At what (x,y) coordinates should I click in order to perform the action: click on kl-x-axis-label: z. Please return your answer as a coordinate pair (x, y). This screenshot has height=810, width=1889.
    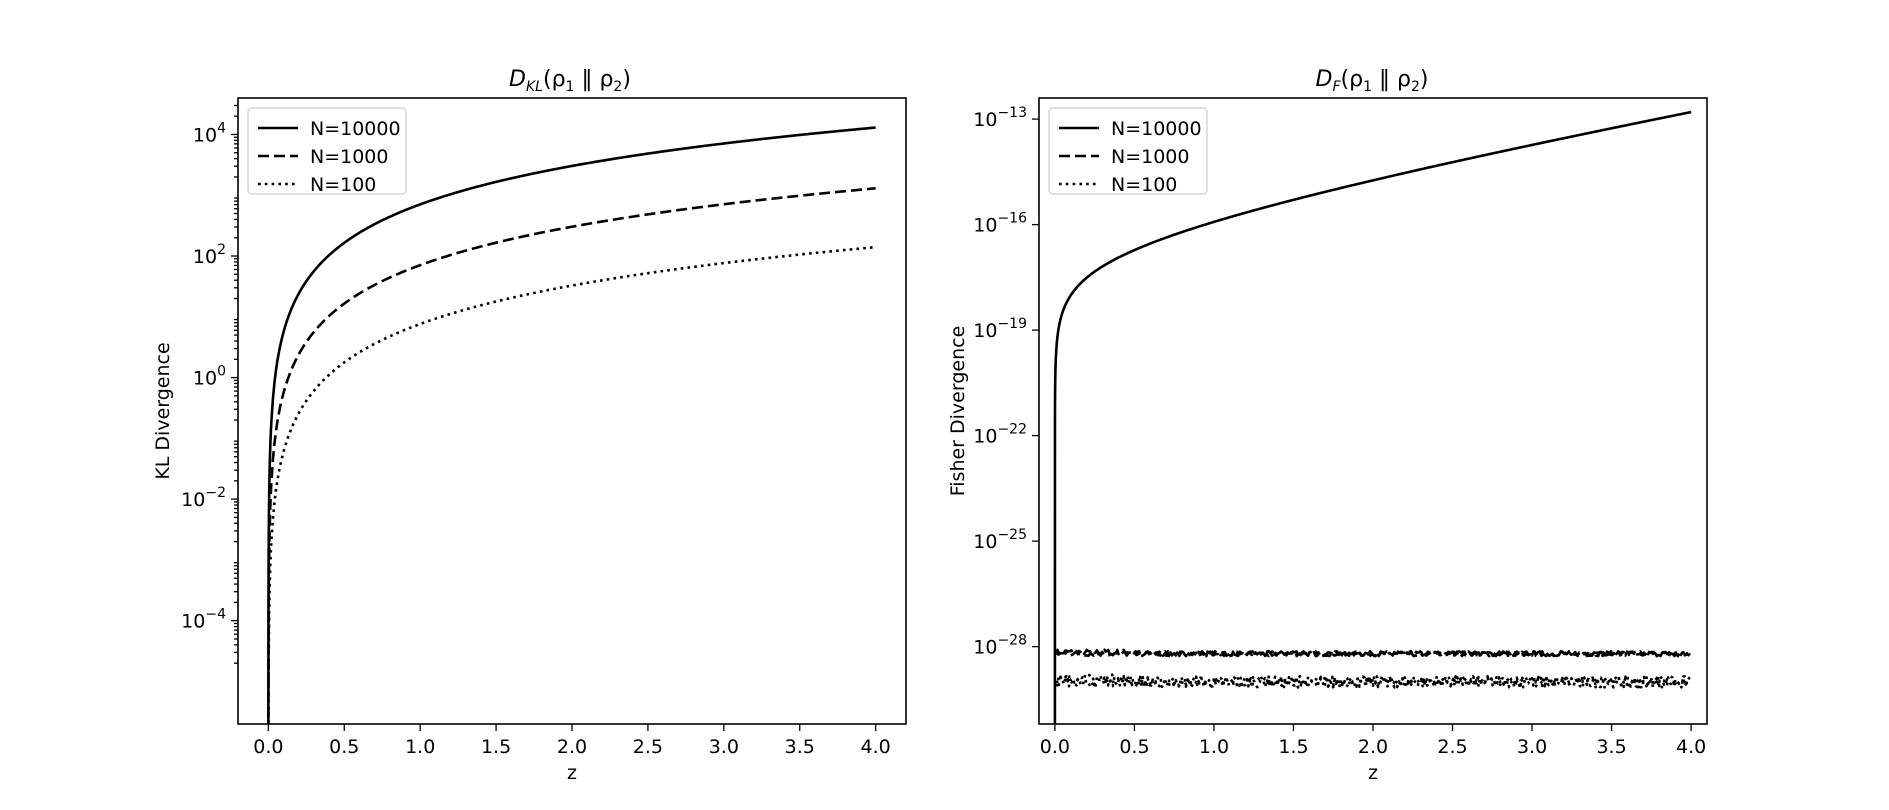
    Looking at the image, I should click on (572, 773).